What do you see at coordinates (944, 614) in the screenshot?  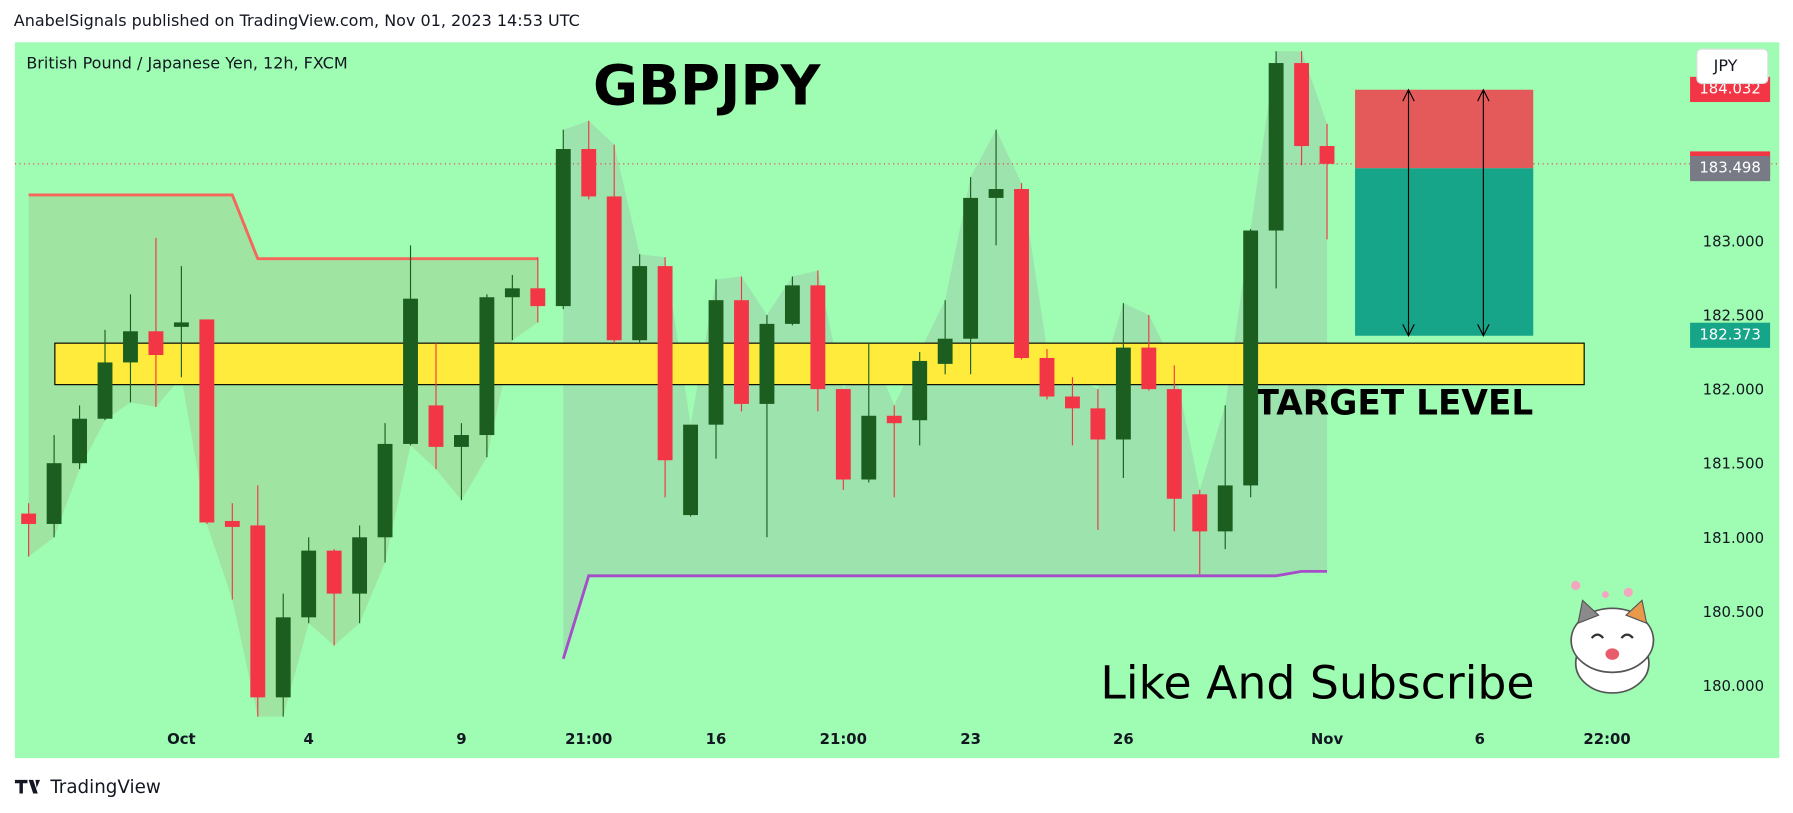 I see `support-line` at bounding box center [944, 614].